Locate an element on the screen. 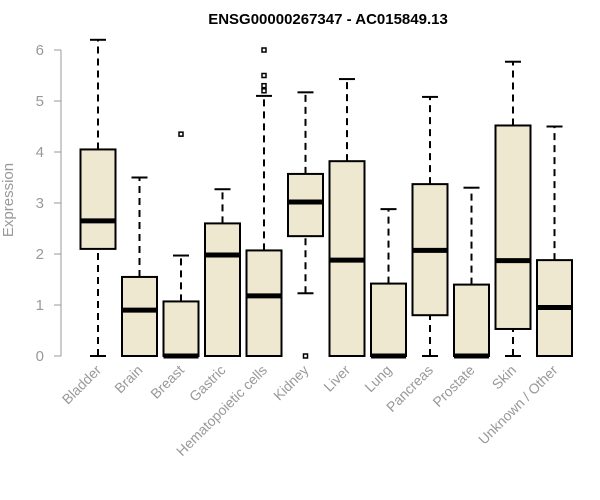 The height and width of the screenshot is (500, 600). y-tick-label: 6 is located at coordinates (40, 50).